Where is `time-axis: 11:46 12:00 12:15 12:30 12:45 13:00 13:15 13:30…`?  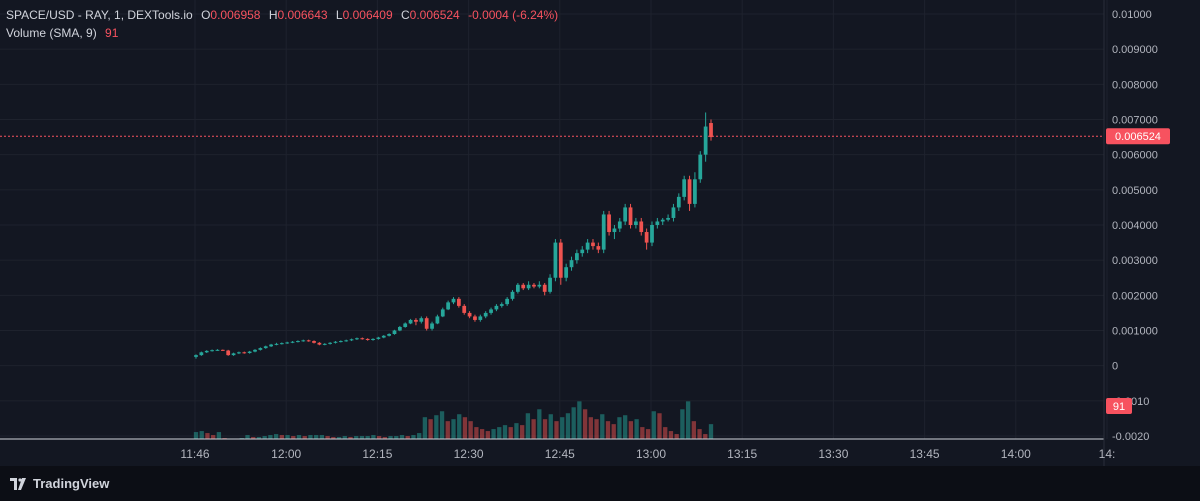 time-axis: 11:46 12:00 12:15 12:30 12:45 13:00 13:15 13:30… is located at coordinates (647, 454).